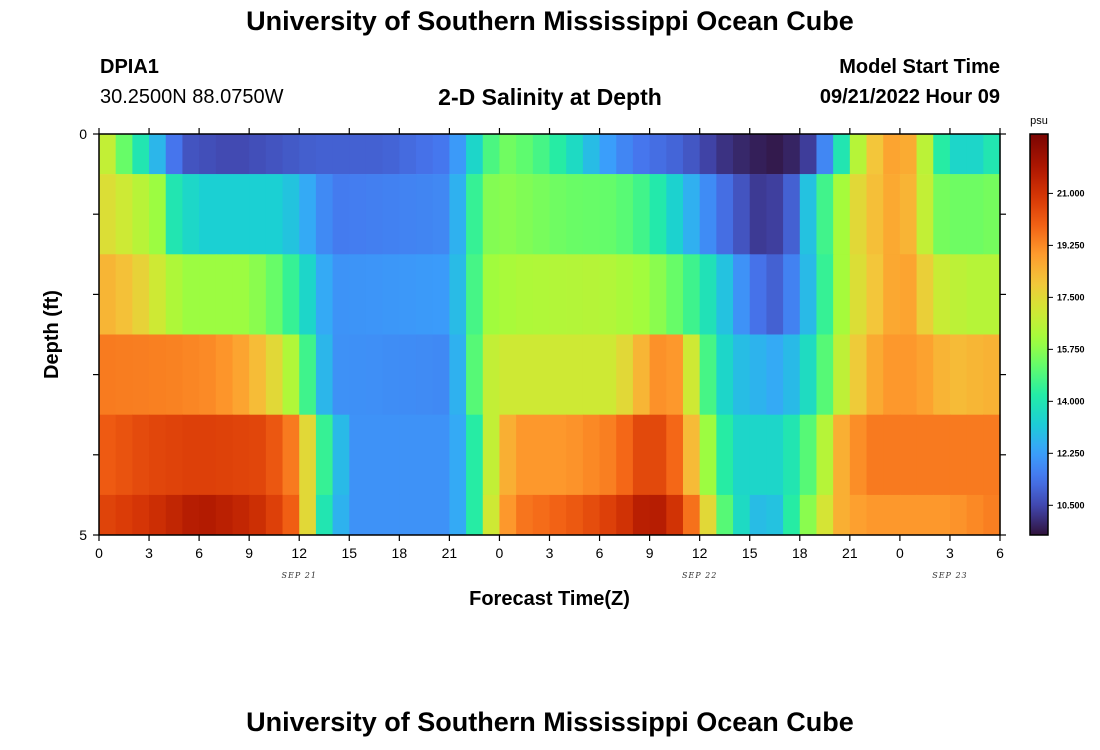 This screenshot has width=1100, height=750. What do you see at coordinates (699, 575) in the screenshot?
I see `date-label: SEP 22` at bounding box center [699, 575].